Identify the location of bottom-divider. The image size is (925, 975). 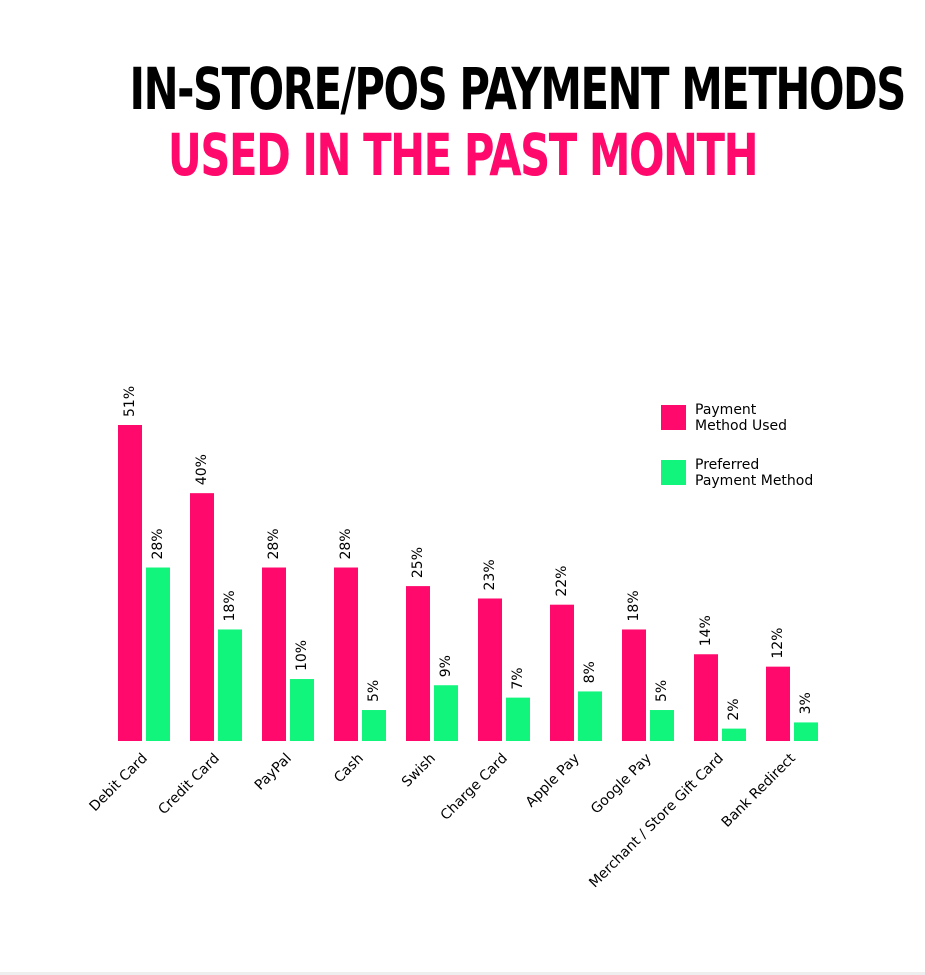
(462, 973).